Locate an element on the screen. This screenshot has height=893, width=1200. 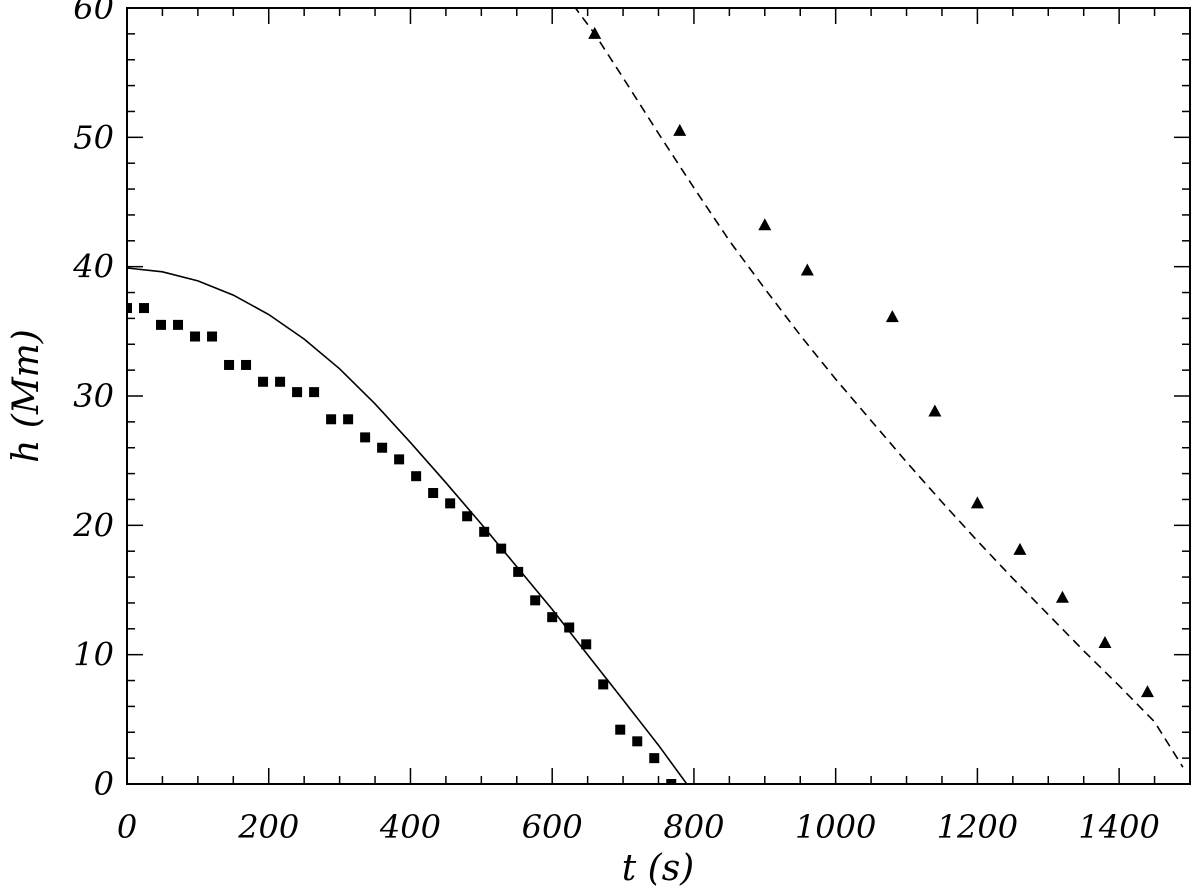
x-tick-label: 0 is located at coordinates (127, 827).